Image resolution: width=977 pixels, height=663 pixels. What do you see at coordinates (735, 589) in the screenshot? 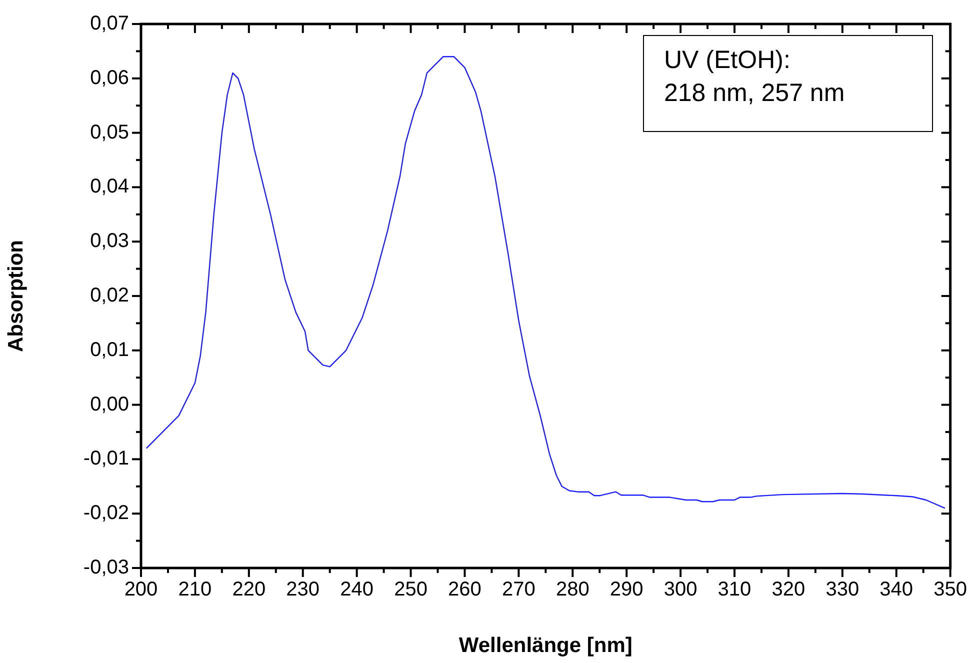
I see `x-tick-label: 310` at bounding box center [735, 589].